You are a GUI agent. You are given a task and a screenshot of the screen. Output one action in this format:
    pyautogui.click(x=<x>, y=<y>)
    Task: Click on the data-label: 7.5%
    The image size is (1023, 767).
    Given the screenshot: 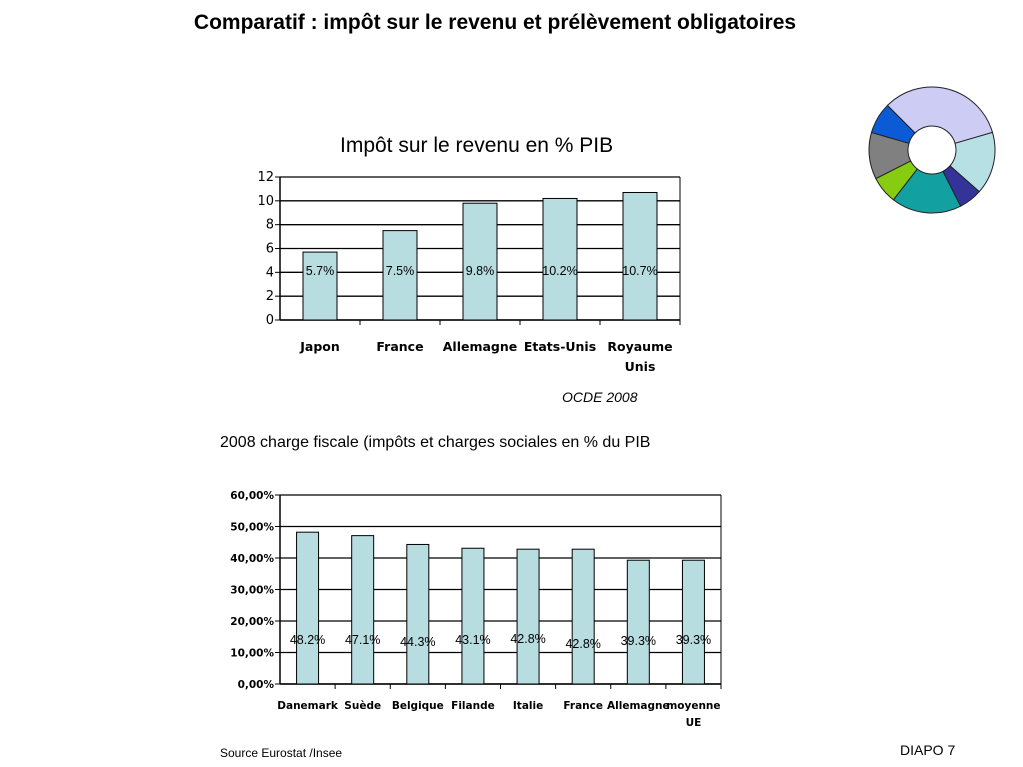 What is the action you would take?
    pyautogui.click(x=400, y=271)
    